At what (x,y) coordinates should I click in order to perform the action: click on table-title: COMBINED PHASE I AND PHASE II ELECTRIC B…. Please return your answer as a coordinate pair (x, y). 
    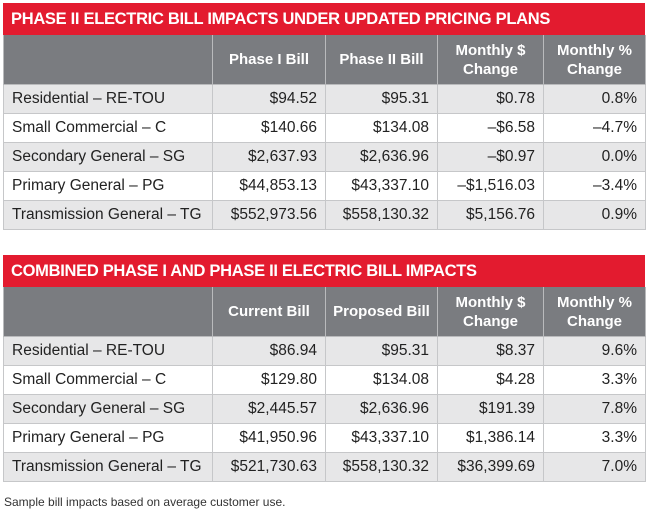
    Looking at the image, I should click on (324, 271).